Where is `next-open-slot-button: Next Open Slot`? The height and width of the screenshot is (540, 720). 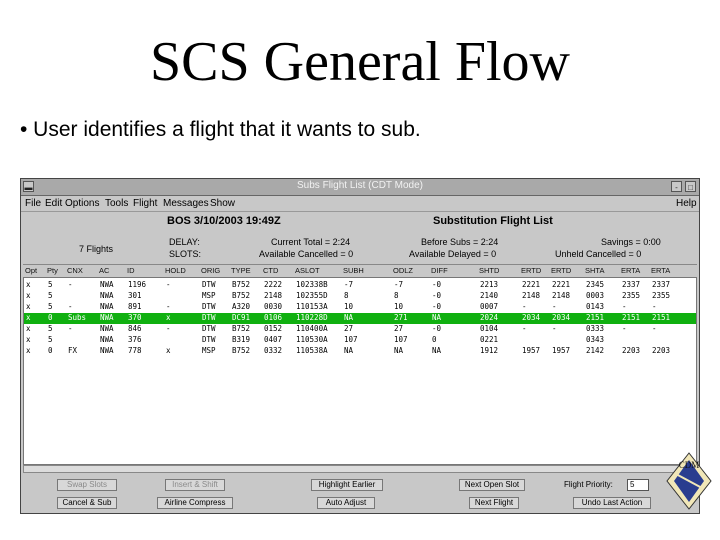 next-open-slot-button: Next Open Slot is located at coordinates (492, 485).